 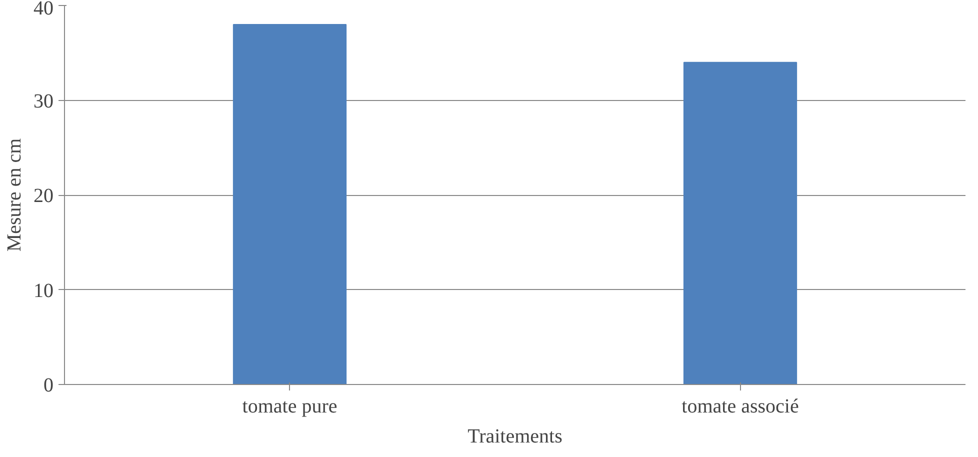 What do you see at coordinates (44, 196) in the screenshot?
I see `y-tick-label: 20` at bounding box center [44, 196].